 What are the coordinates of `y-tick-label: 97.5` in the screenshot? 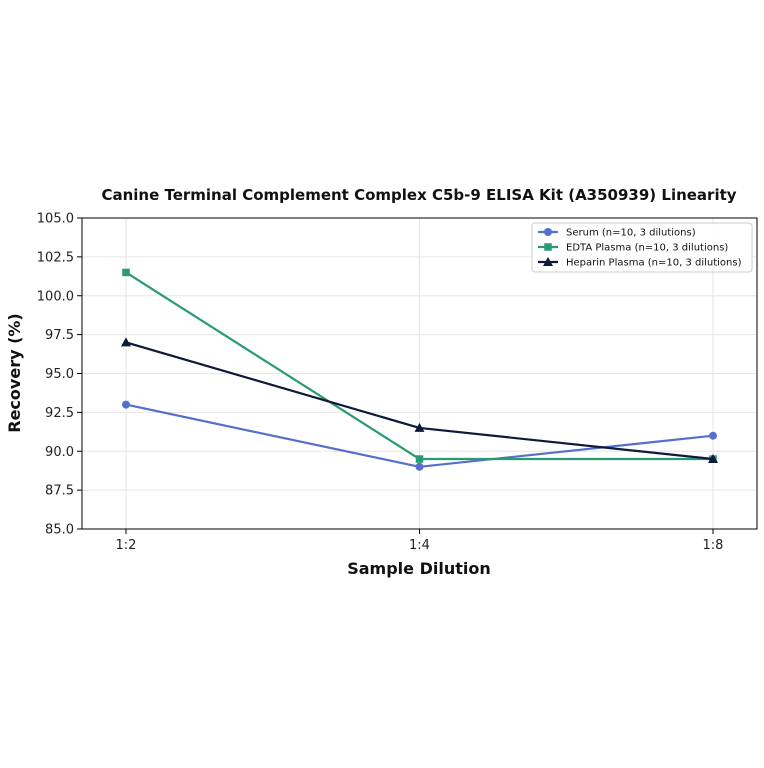 It's located at (59, 335).